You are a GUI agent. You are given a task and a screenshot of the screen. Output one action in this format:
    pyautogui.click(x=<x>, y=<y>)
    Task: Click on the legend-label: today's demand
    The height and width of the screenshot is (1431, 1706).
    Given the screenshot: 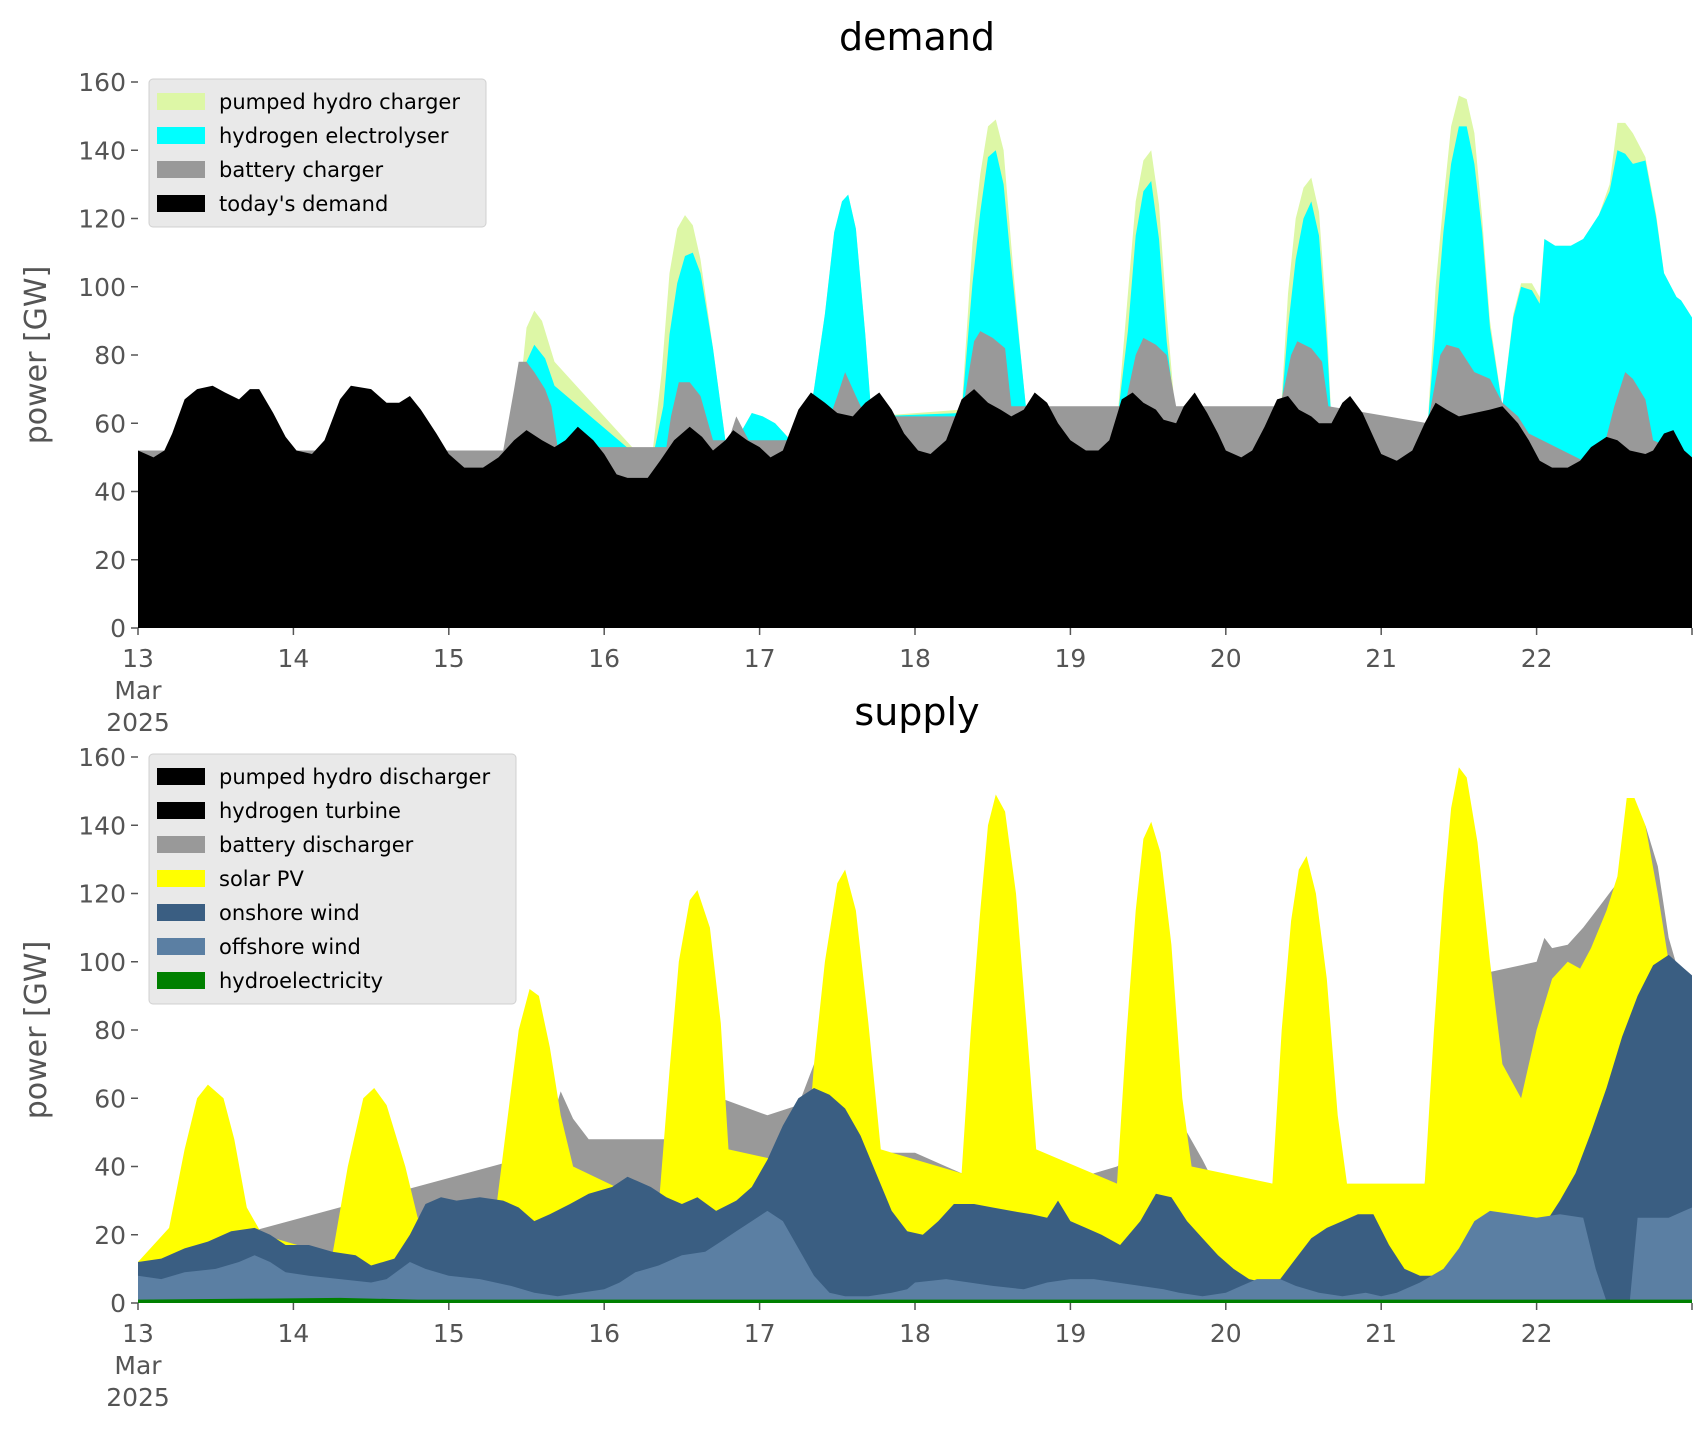 What is the action you would take?
    pyautogui.click(x=303, y=204)
    